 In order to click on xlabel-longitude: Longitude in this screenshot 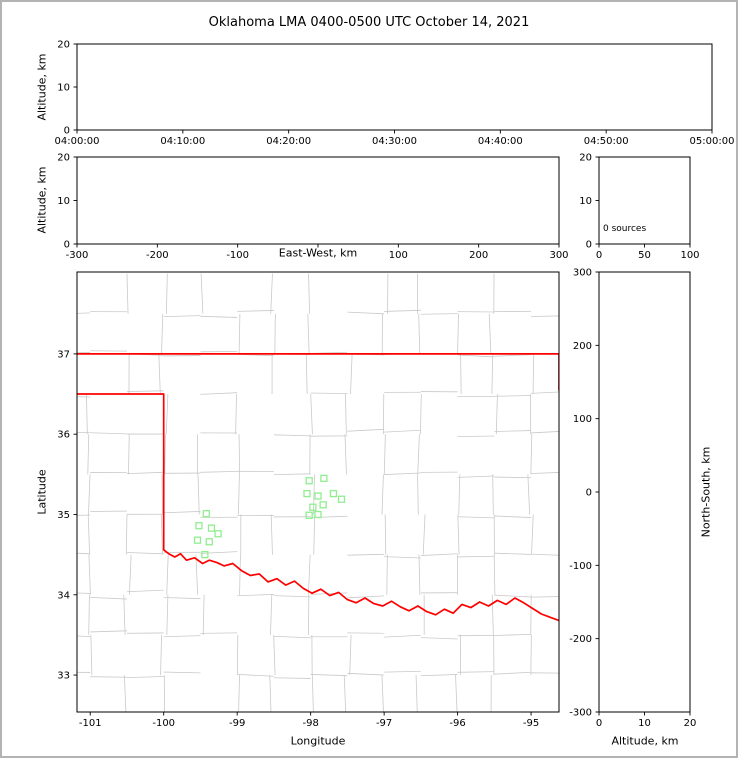, I will do `click(318, 741)`.